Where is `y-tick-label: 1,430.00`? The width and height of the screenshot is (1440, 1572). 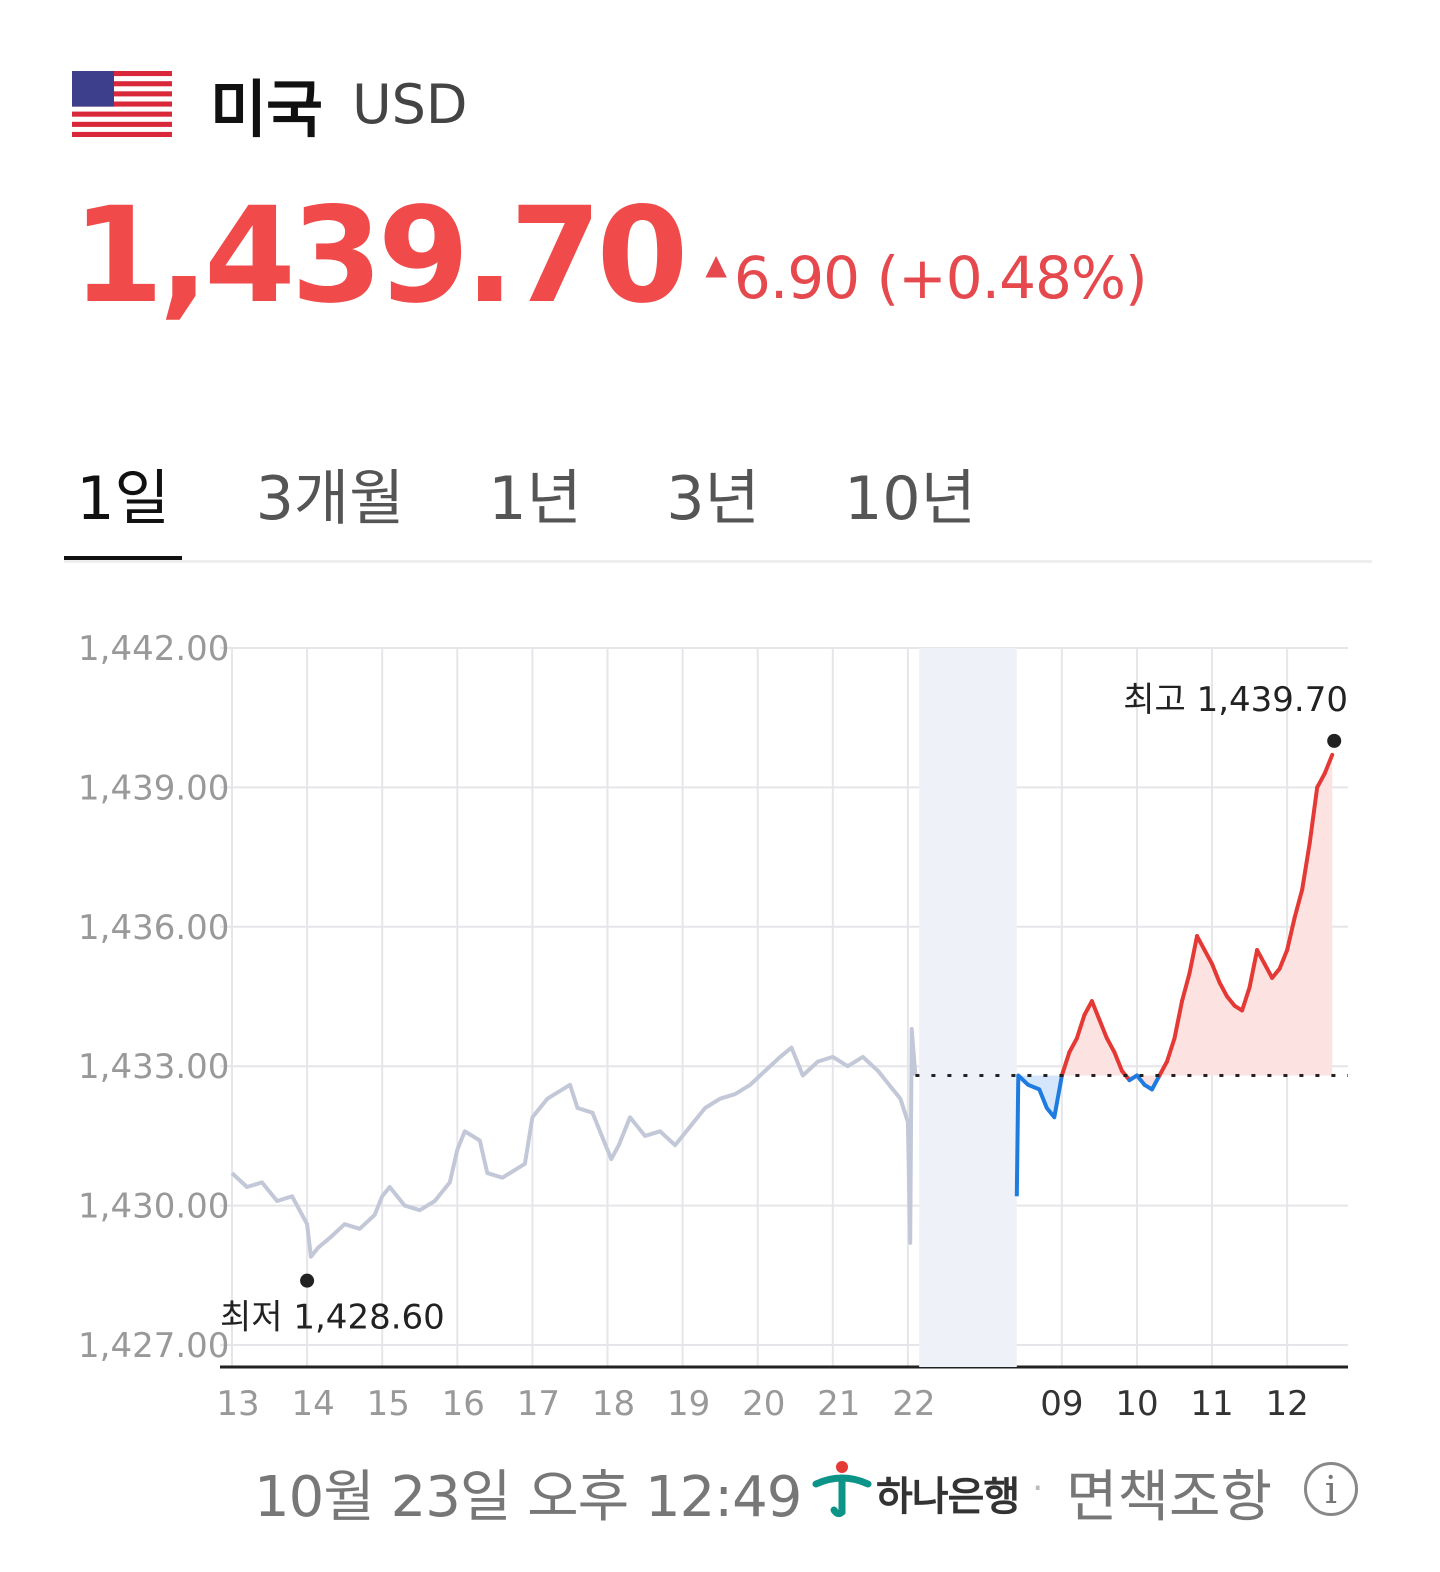
y-tick-label: 1,430.00 is located at coordinates (153, 1207).